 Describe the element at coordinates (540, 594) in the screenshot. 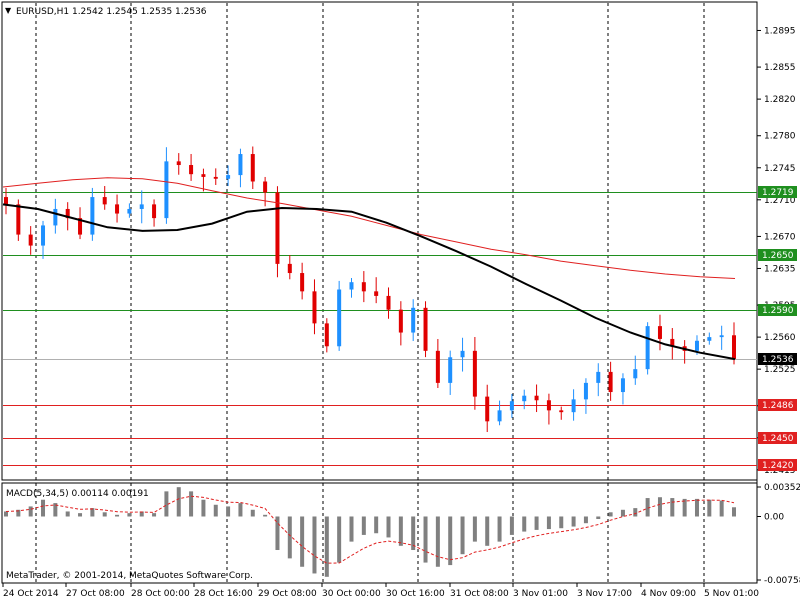

I see `time-tick-label: 3 Nov 01:00` at that location.